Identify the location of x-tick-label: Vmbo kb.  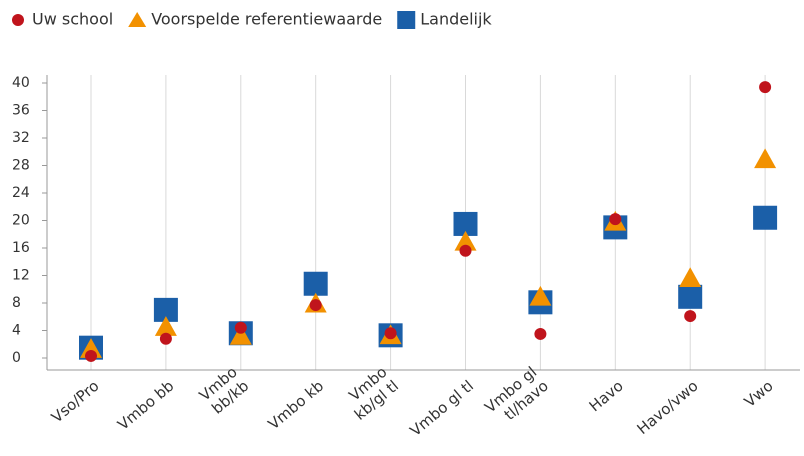
(296, 405).